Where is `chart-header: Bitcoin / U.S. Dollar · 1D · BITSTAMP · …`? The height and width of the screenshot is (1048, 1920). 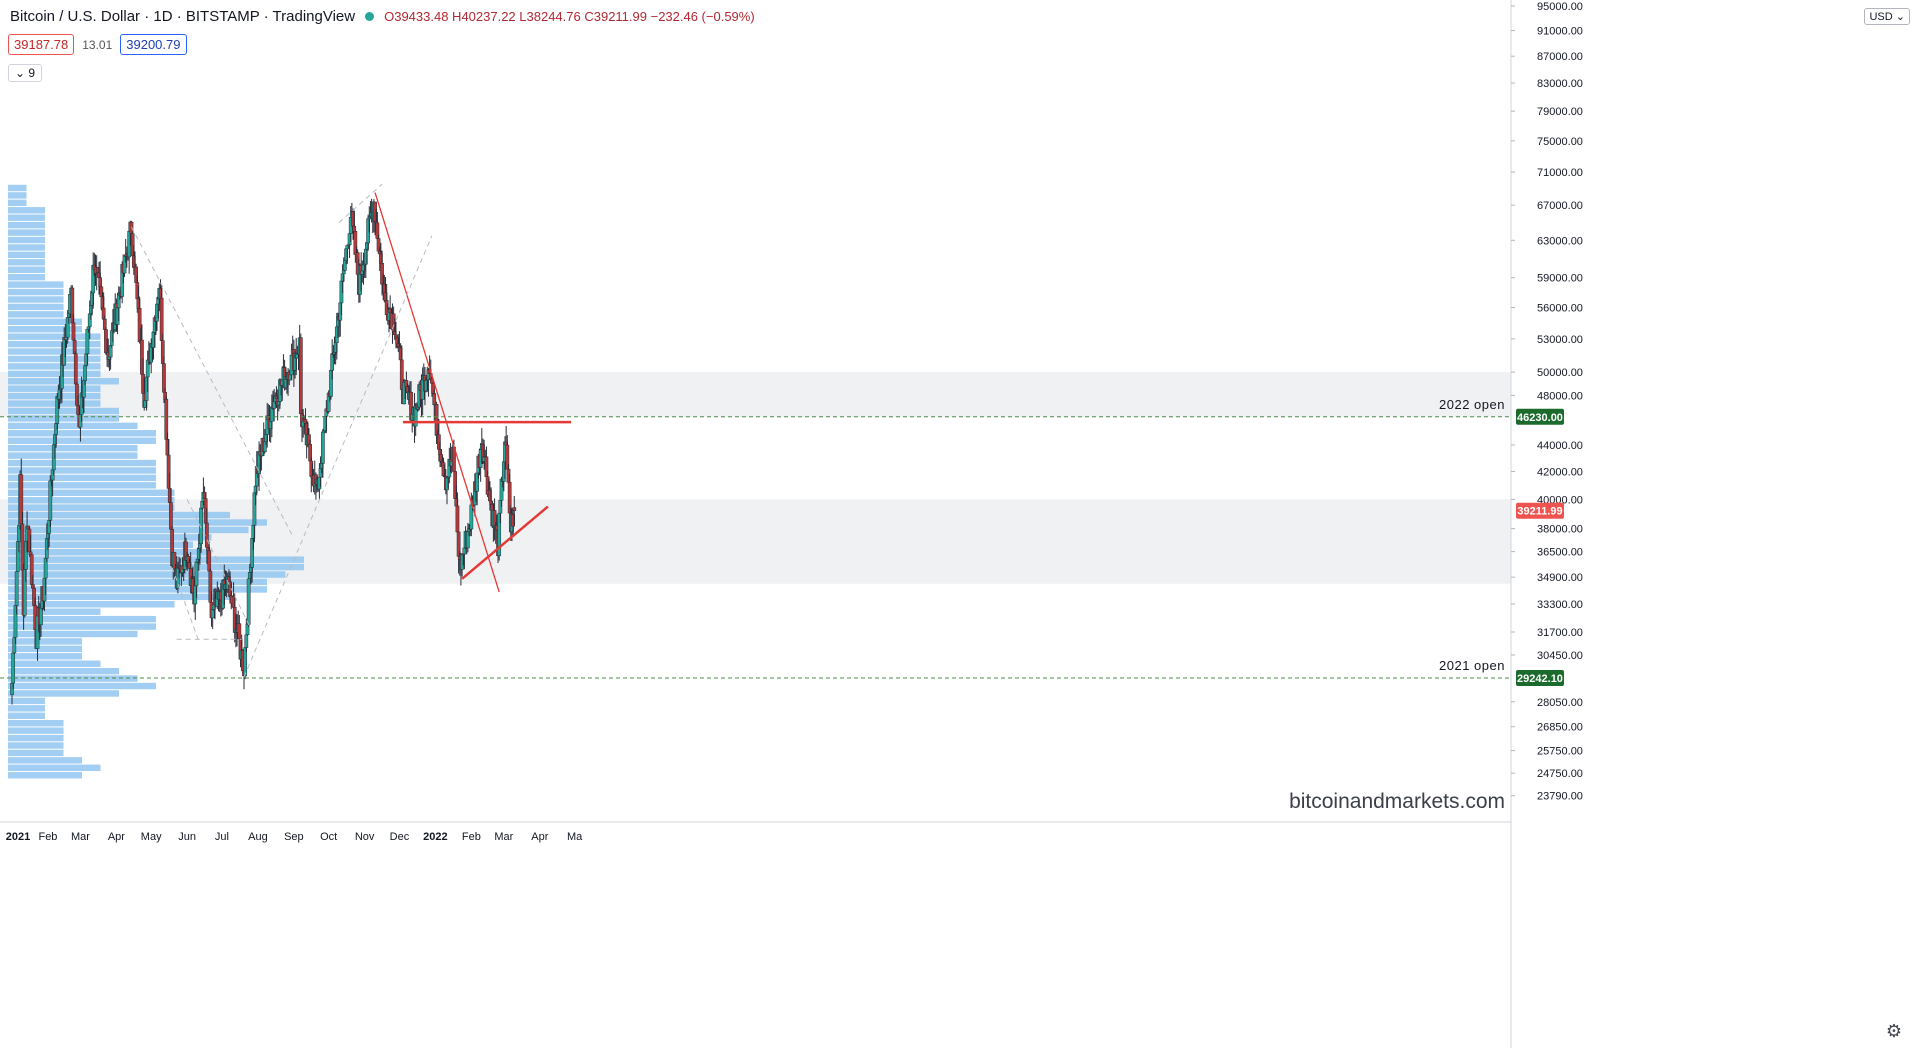 chart-header: Bitcoin / U.S. Dollar · 1D · BITSTAMP · … is located at coordinates (382, 16).